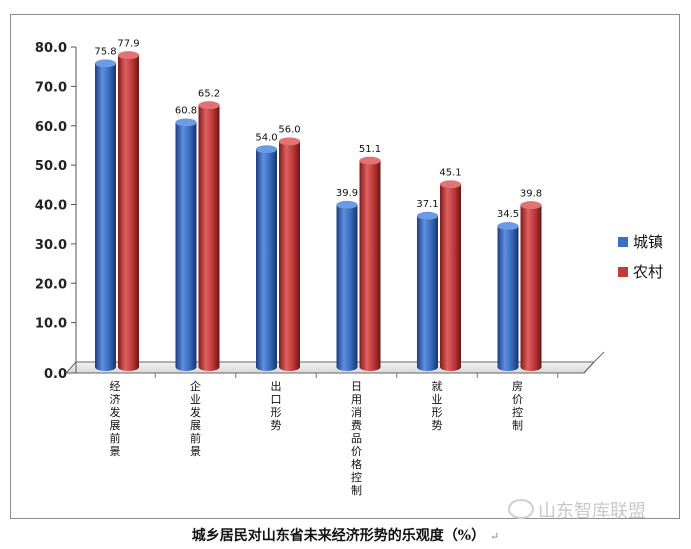 Image resolution: width=691 pixels, height=549 pixels. I want to click on data-label: 75.8, so click(105, 52).